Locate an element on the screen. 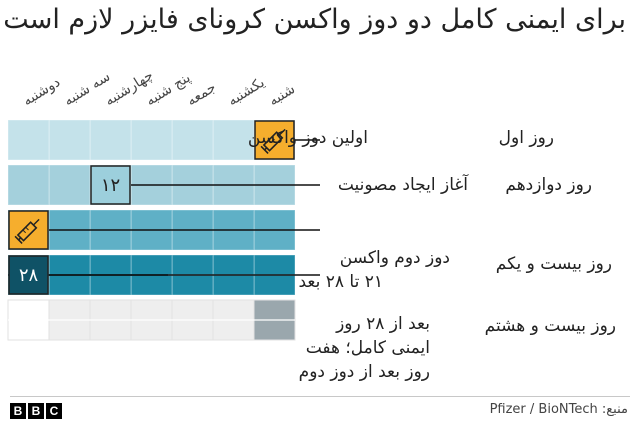 This screenshot has height=425, width=640. annotation-day1-label: روز اول is located at coordinates (526, 138).